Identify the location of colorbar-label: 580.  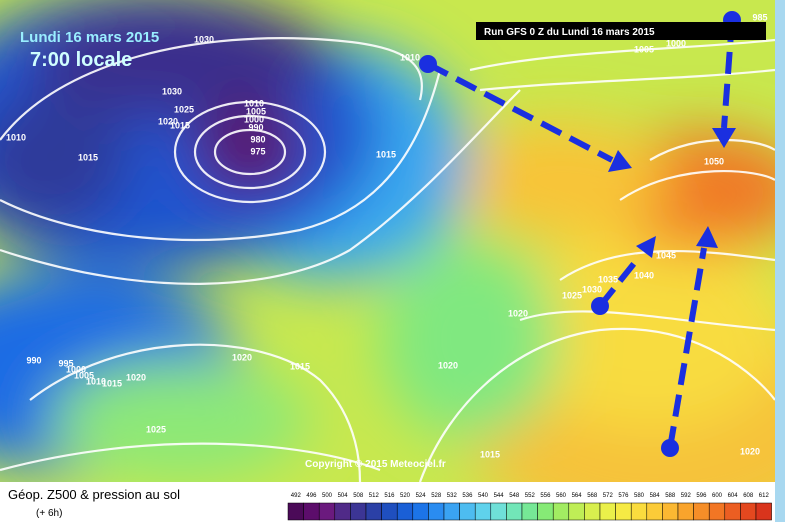
(639, 496).